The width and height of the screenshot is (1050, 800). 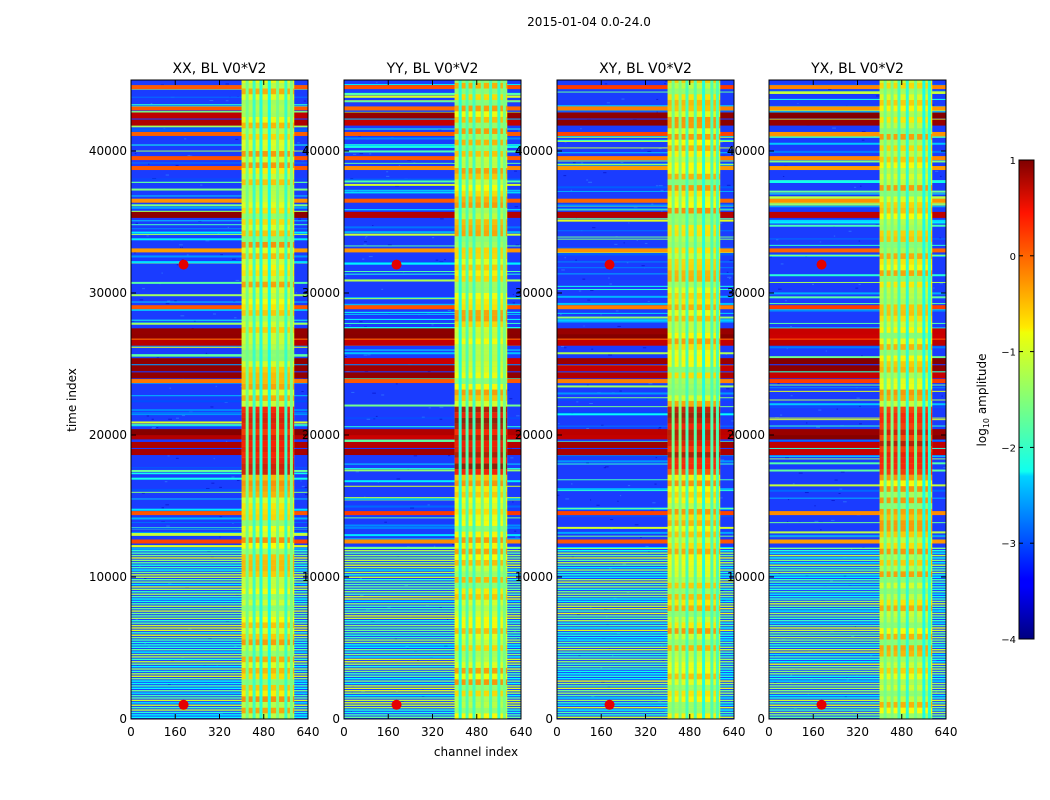 I want to click on colorbar-label-suffix: amplitude, so click(x=982, y=386).